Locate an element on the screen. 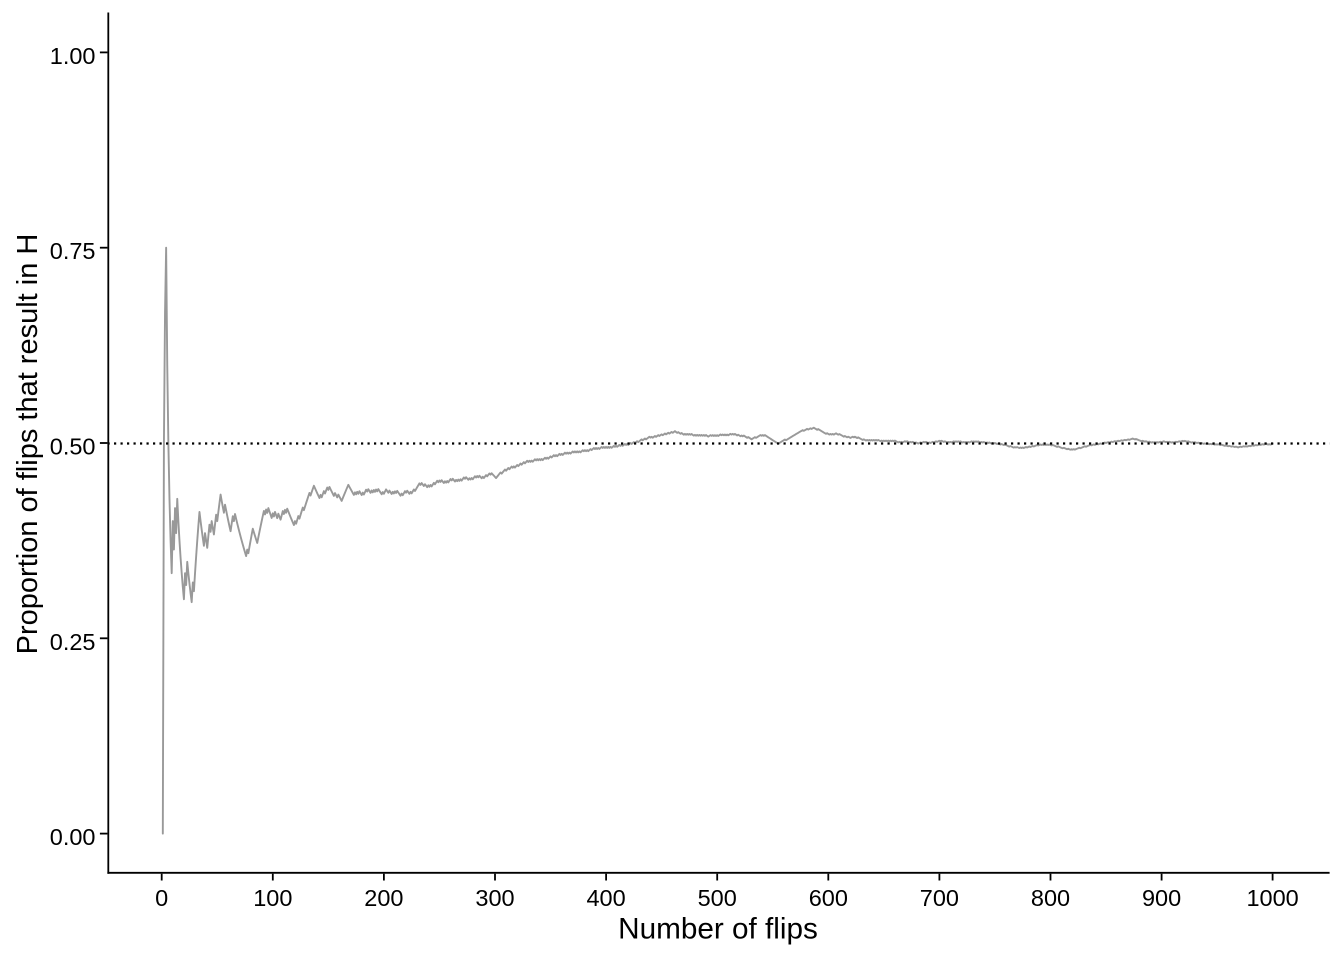 This screenshot has height=960, width=1344. svg-text: 800 is located at coordinates (1050, 898).